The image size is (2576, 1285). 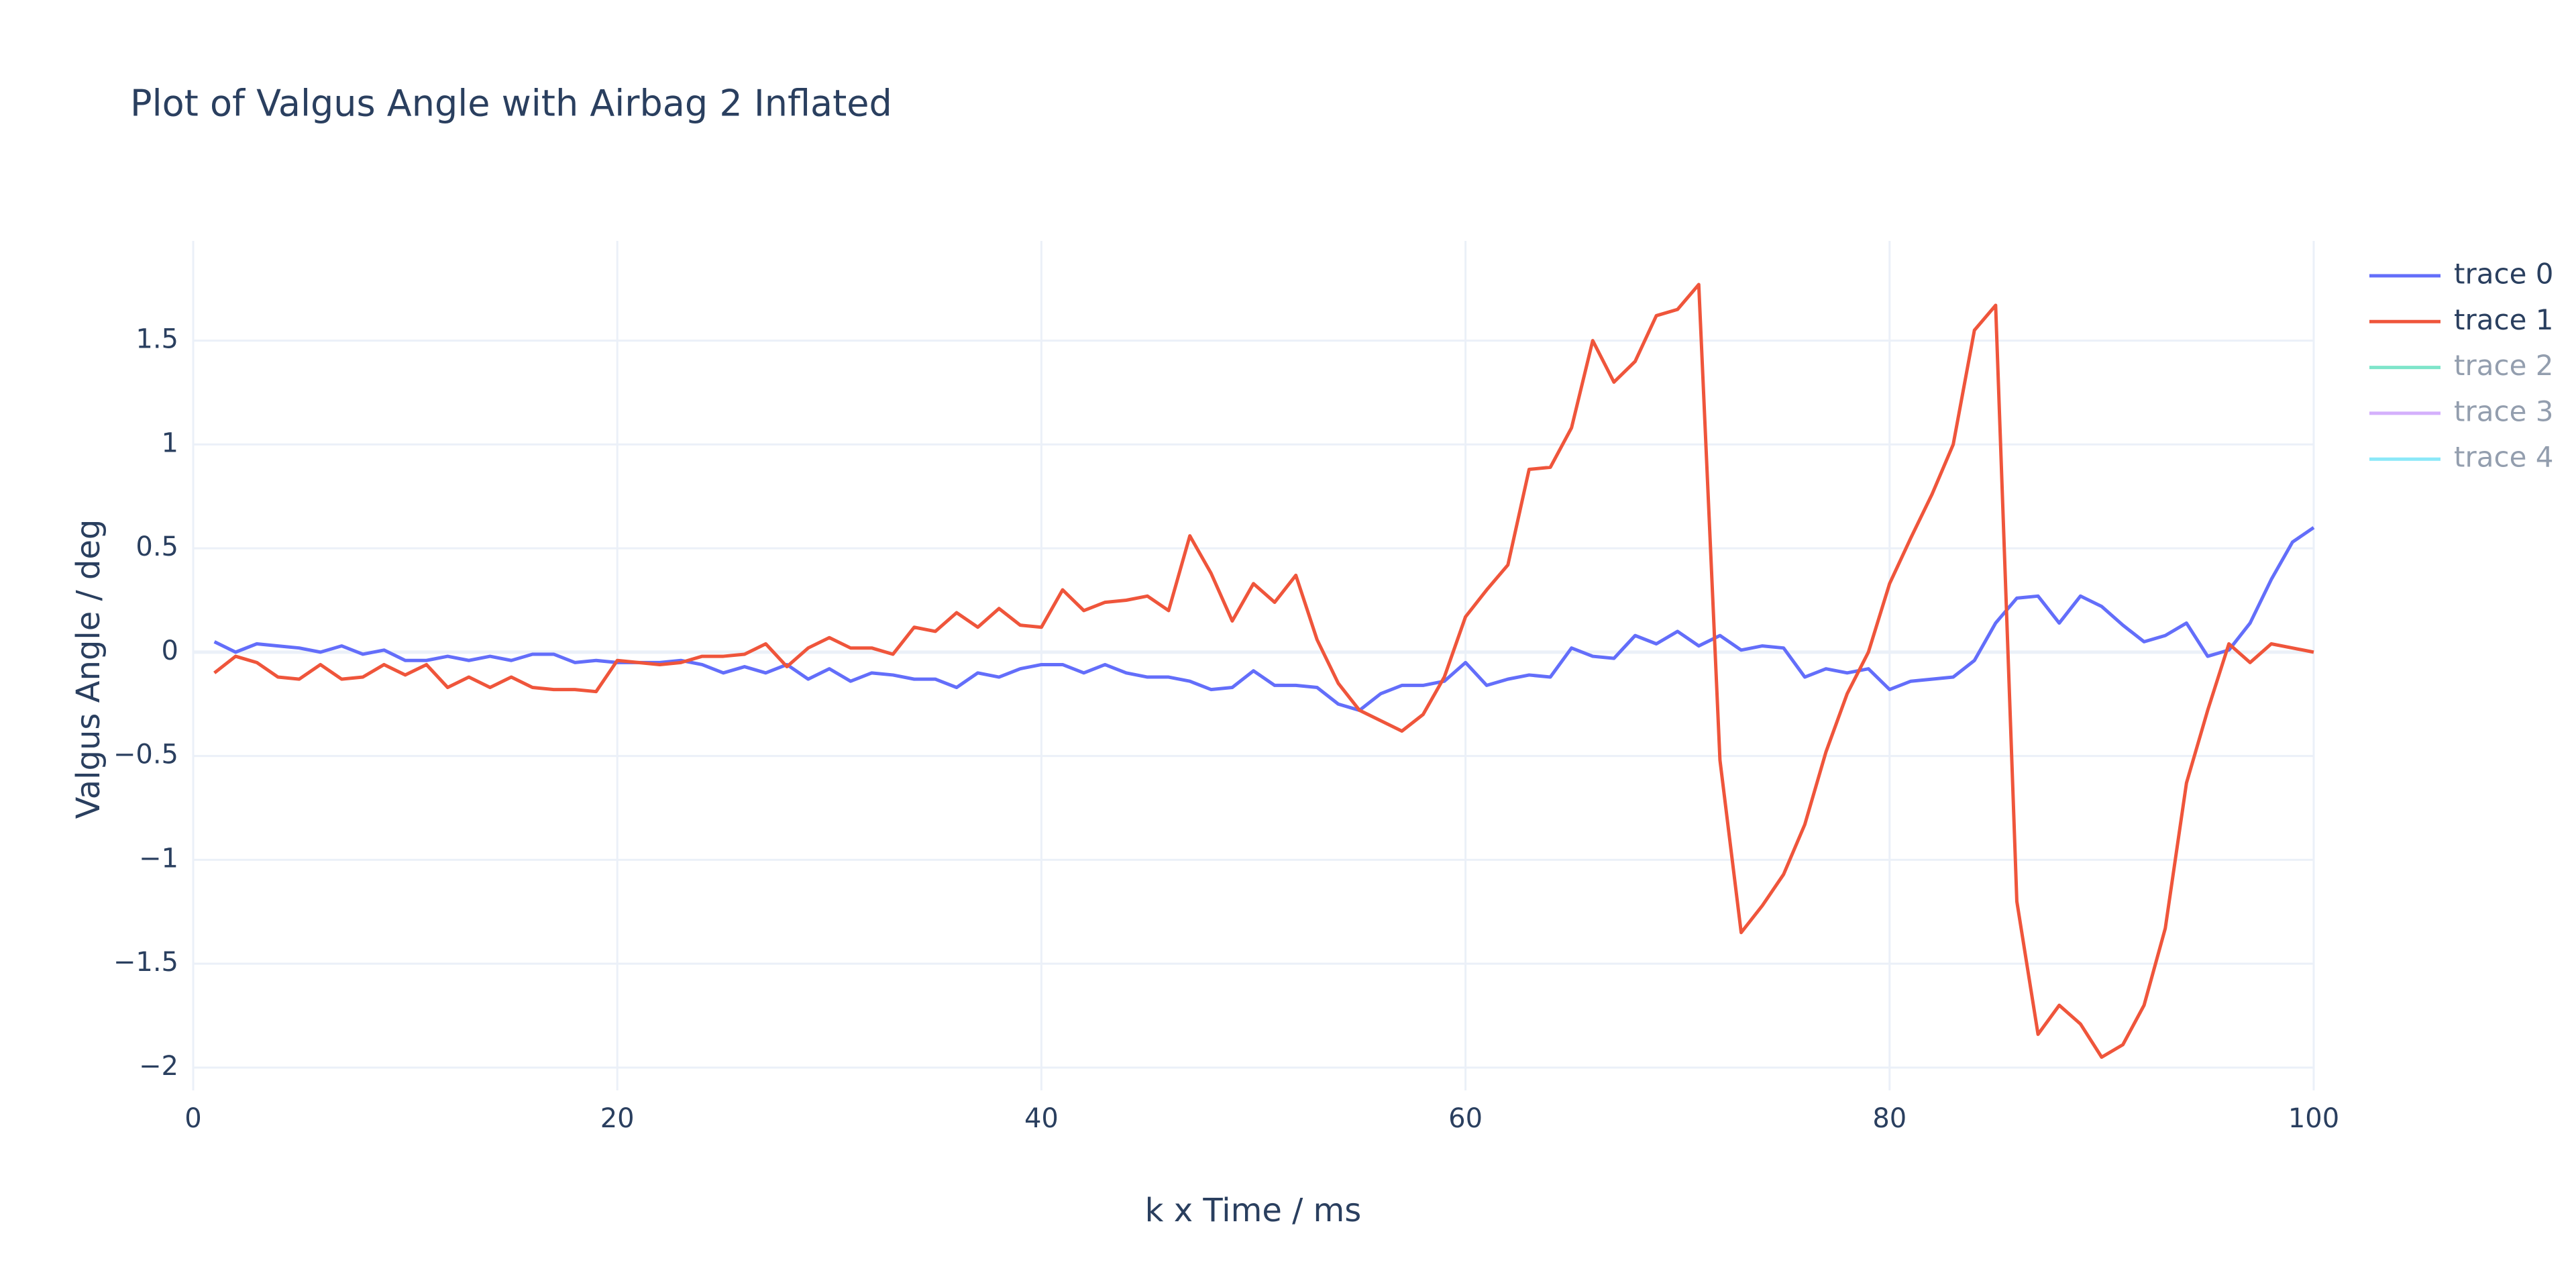 I want to click on y-tick-label: 0, so click(x=170, y=650).